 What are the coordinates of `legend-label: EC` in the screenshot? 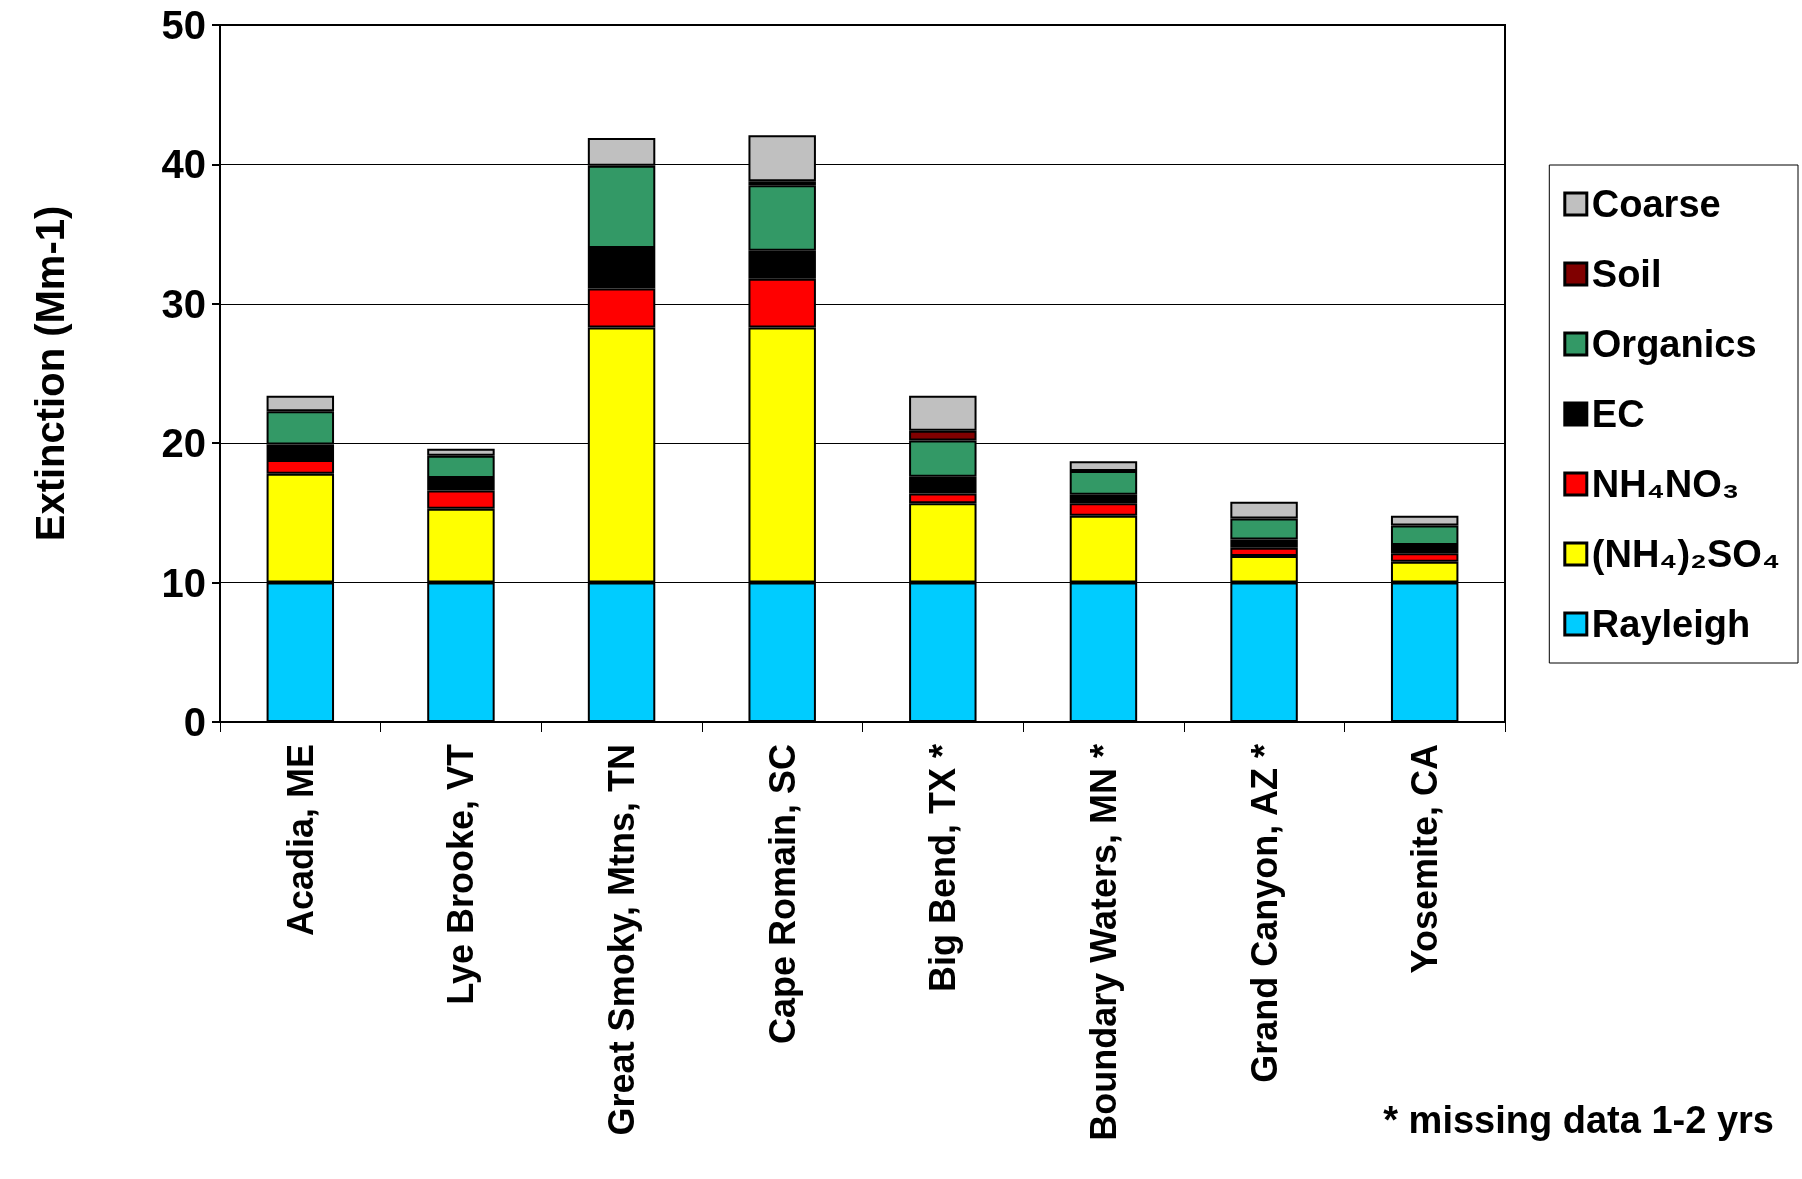 It's located at (1618, 414).